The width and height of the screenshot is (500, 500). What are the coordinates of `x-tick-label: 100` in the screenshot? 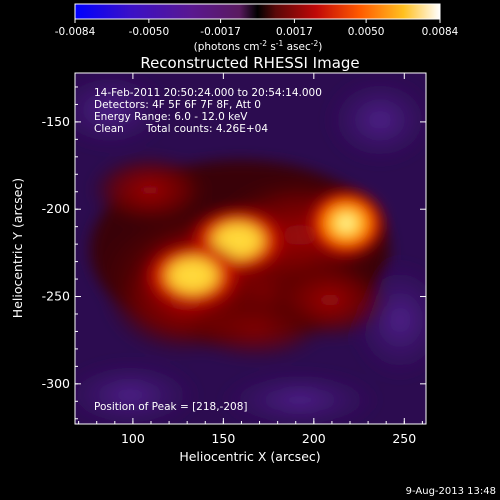 It's located at (133, 438).